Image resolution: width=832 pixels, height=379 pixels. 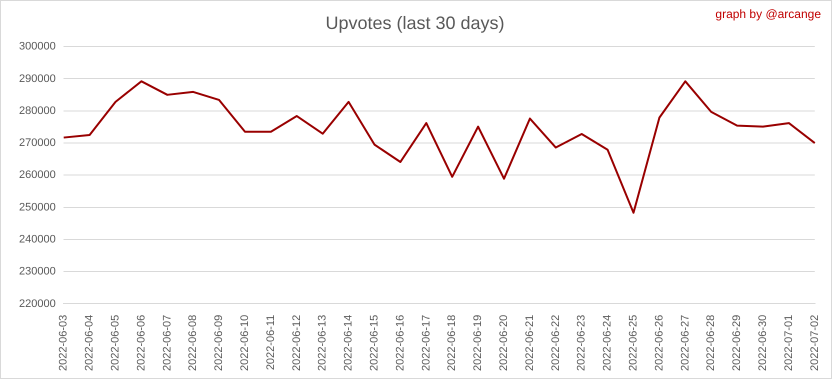 I want to click on x-tick-label: 2022-06-15, so click(x=374, y=343).